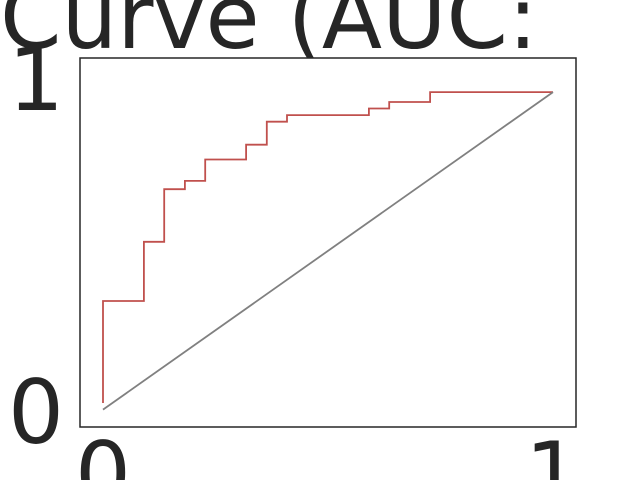  Describe the element at coordinates (36, 412) in the screenshot. I see `y-tick-label-0: 0` at that location.